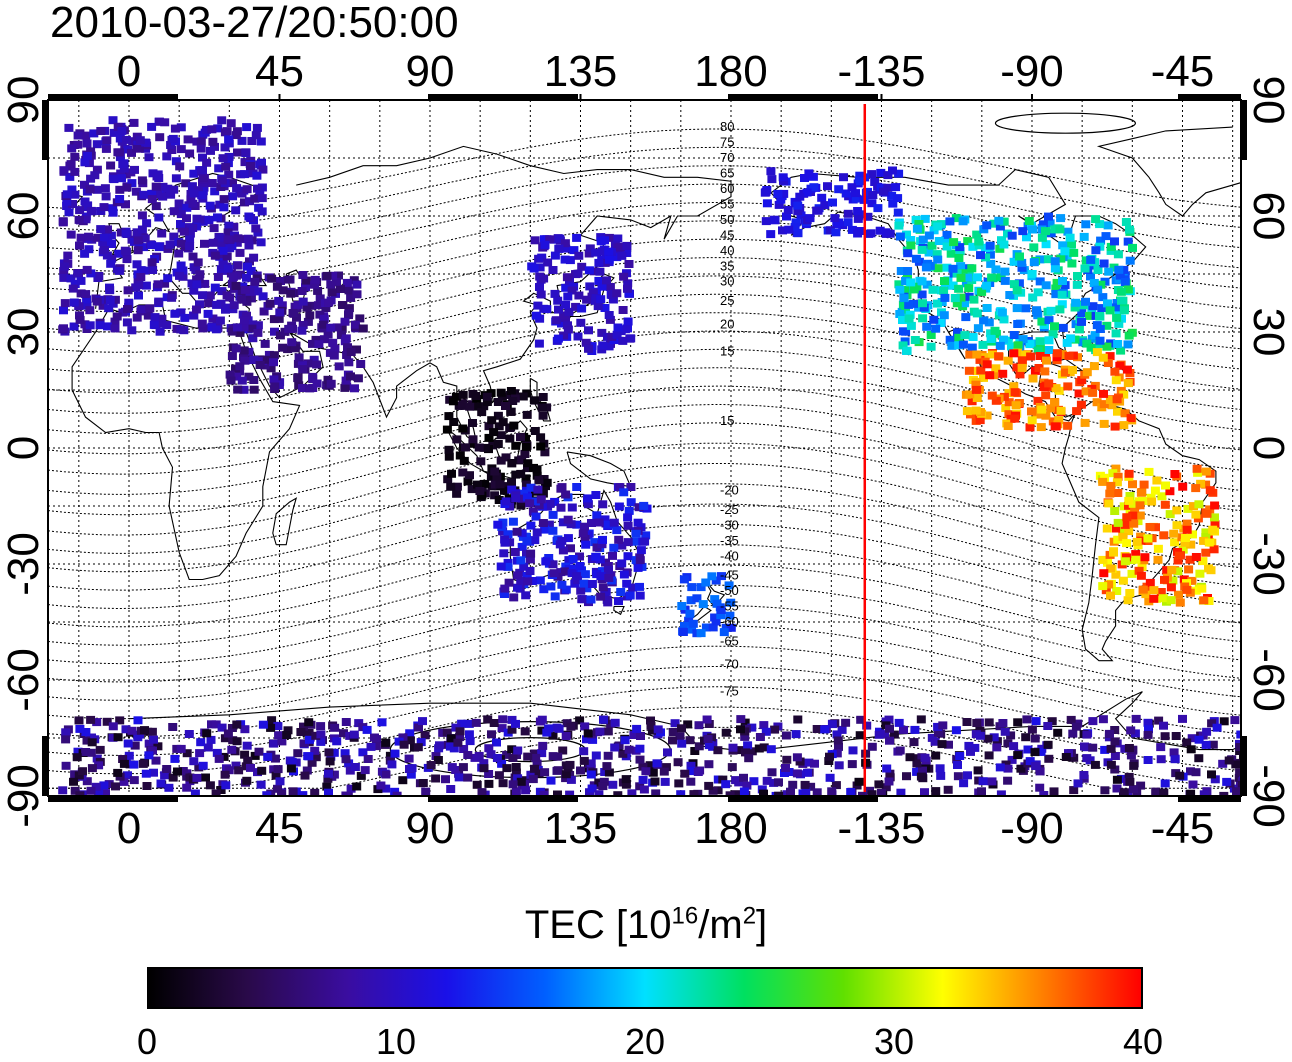 The height and width of the screenshot is (1062, 1292). What do you see at coordinates (729, 509) in the screenshot?
I see `contour-label: -25` at bounding box center [729, 509].